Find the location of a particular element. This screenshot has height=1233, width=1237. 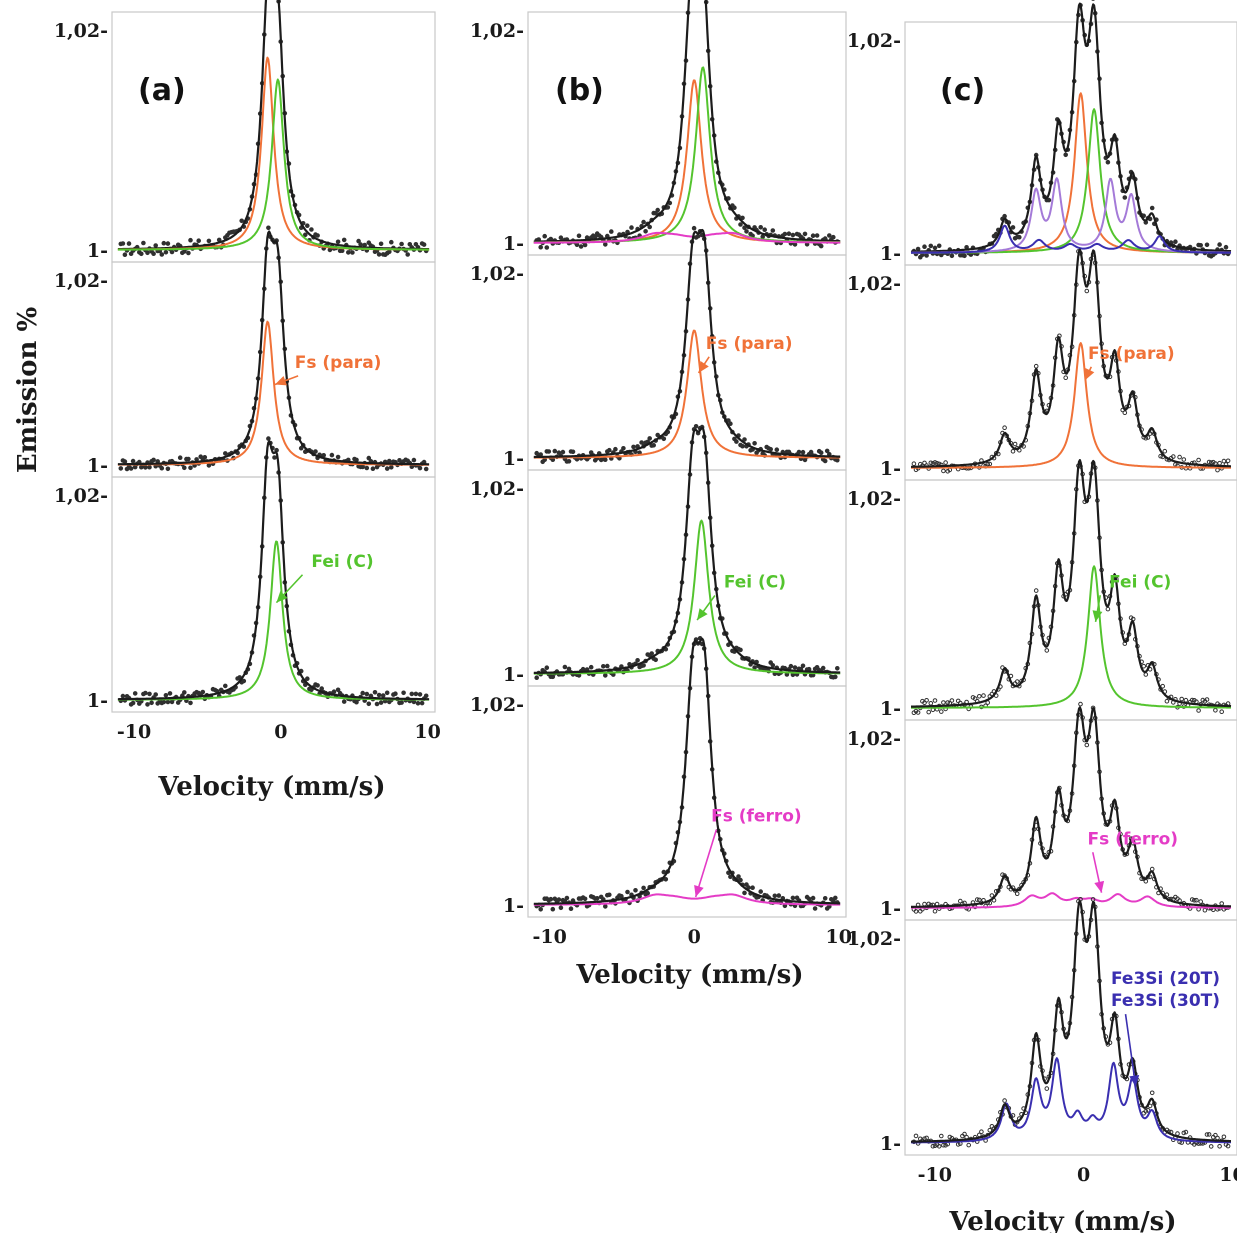

x-axis-label-b: Velocity (mm/s) is located at coordinates (689, 975).